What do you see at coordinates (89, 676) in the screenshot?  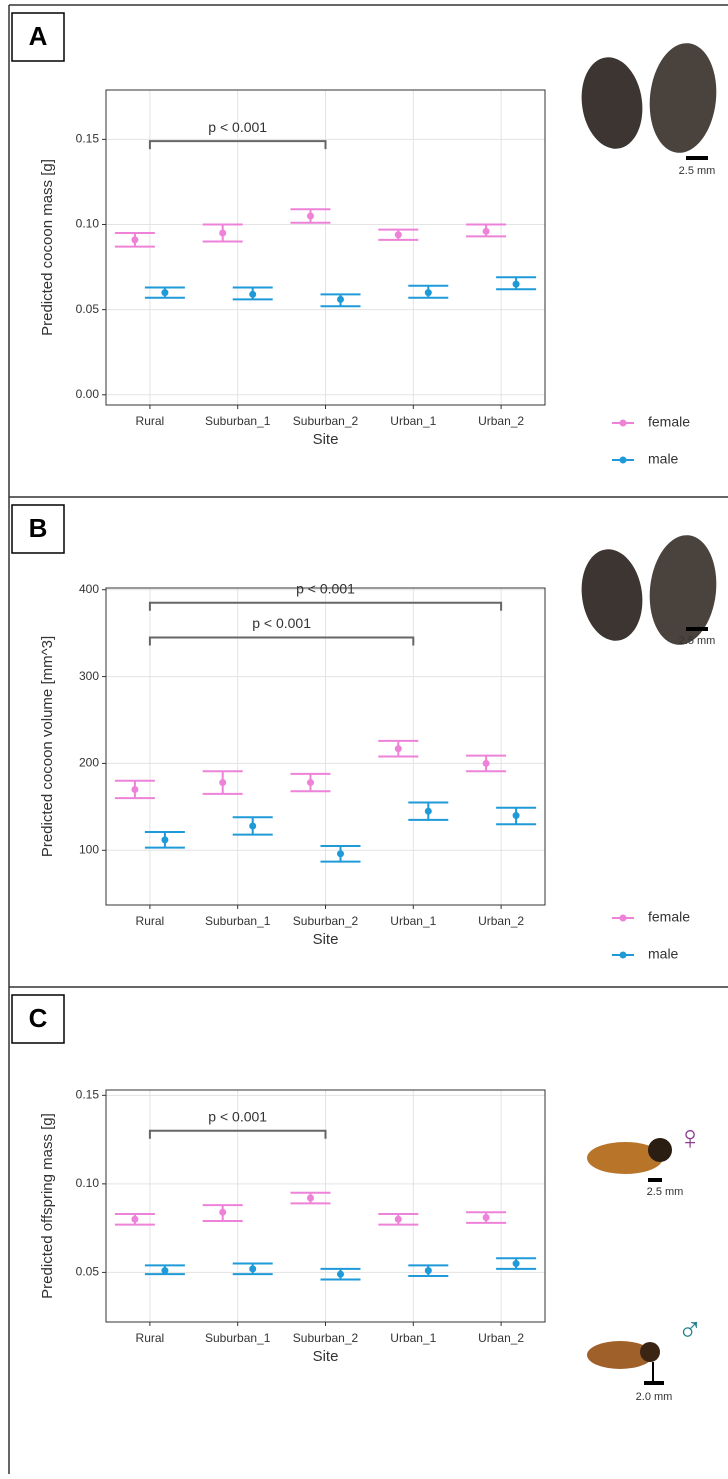 I see `y-tick-label: 300` at bounding box center [89, 676].